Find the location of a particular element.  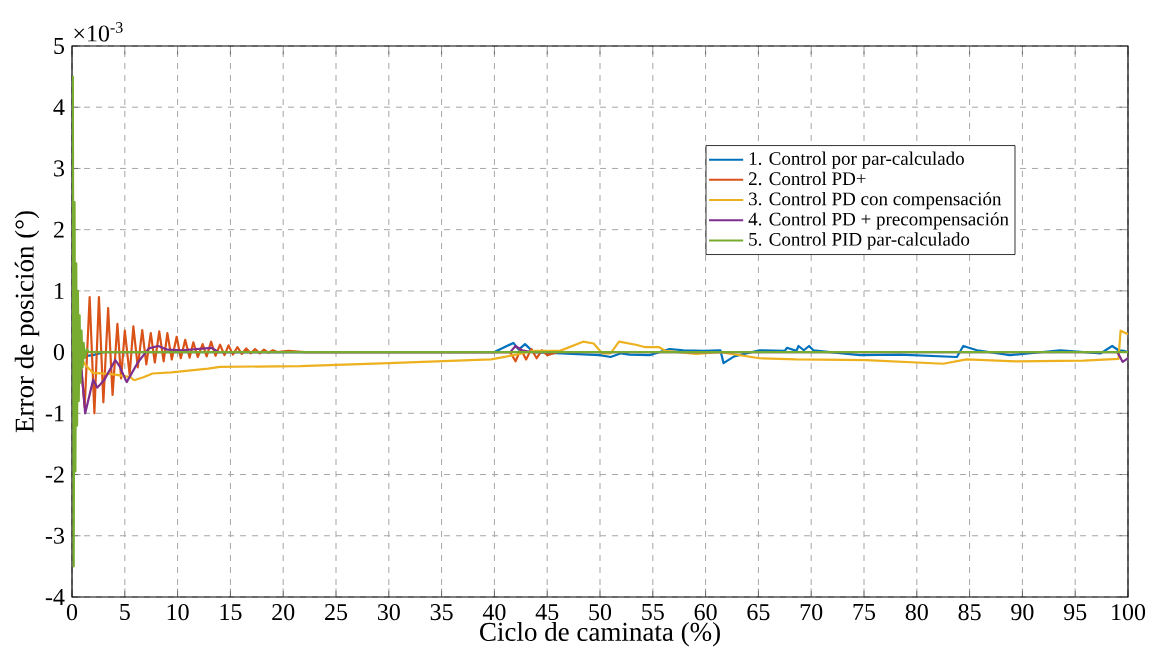

x-tick-label: 0 is located at coordinates (72, 612).